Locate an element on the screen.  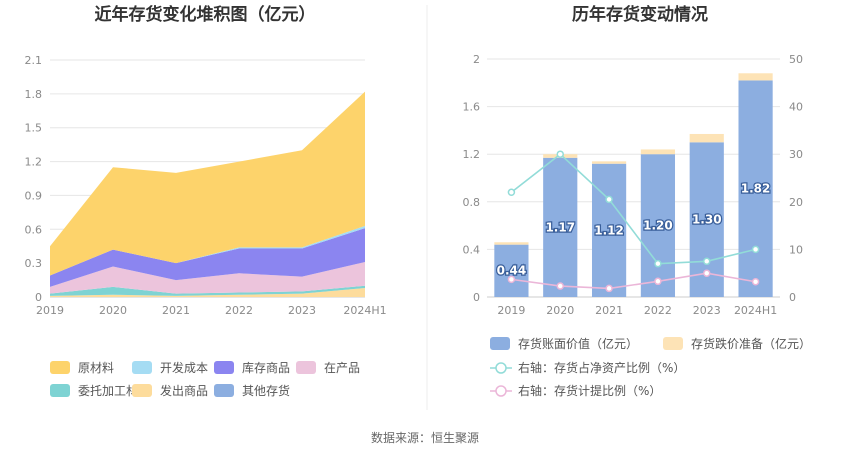
y-tick-label: 1.6 is located at coordinates (472, 107).